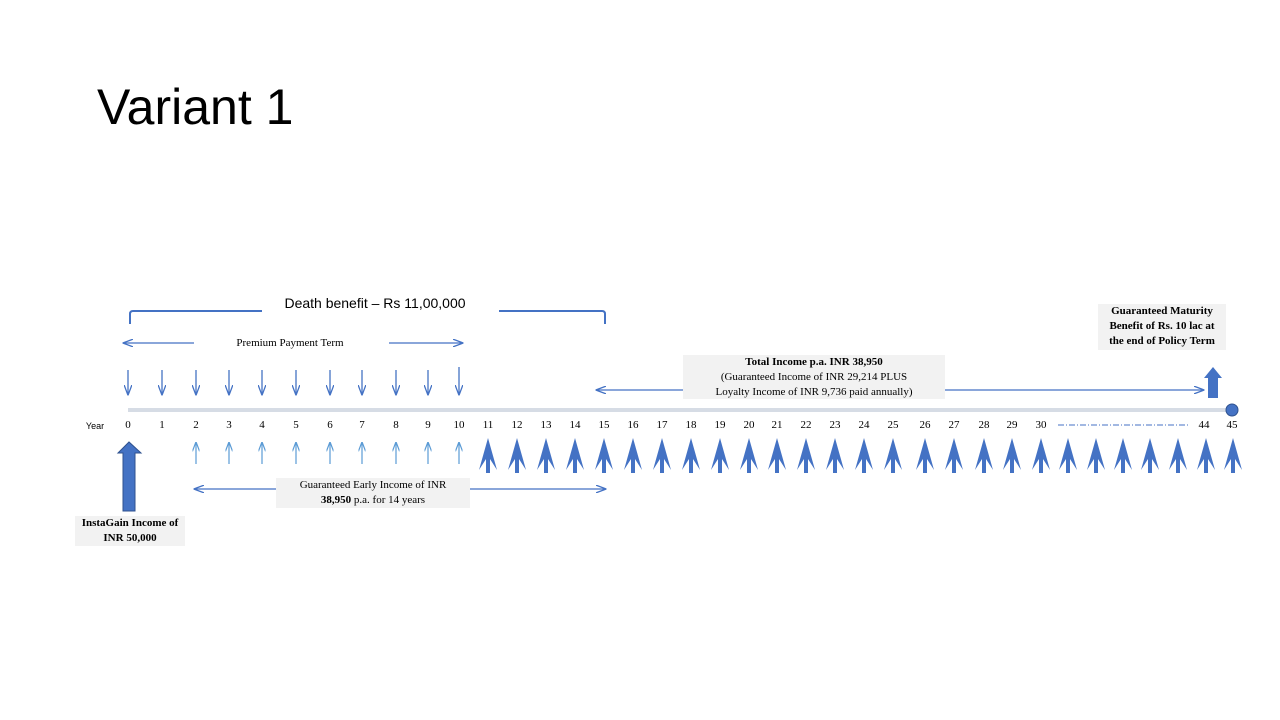 This screenshot has height=720, width=1280. I want to click on early-income-line-1: Guaranteed Early Income of INR, so click(373, 485).